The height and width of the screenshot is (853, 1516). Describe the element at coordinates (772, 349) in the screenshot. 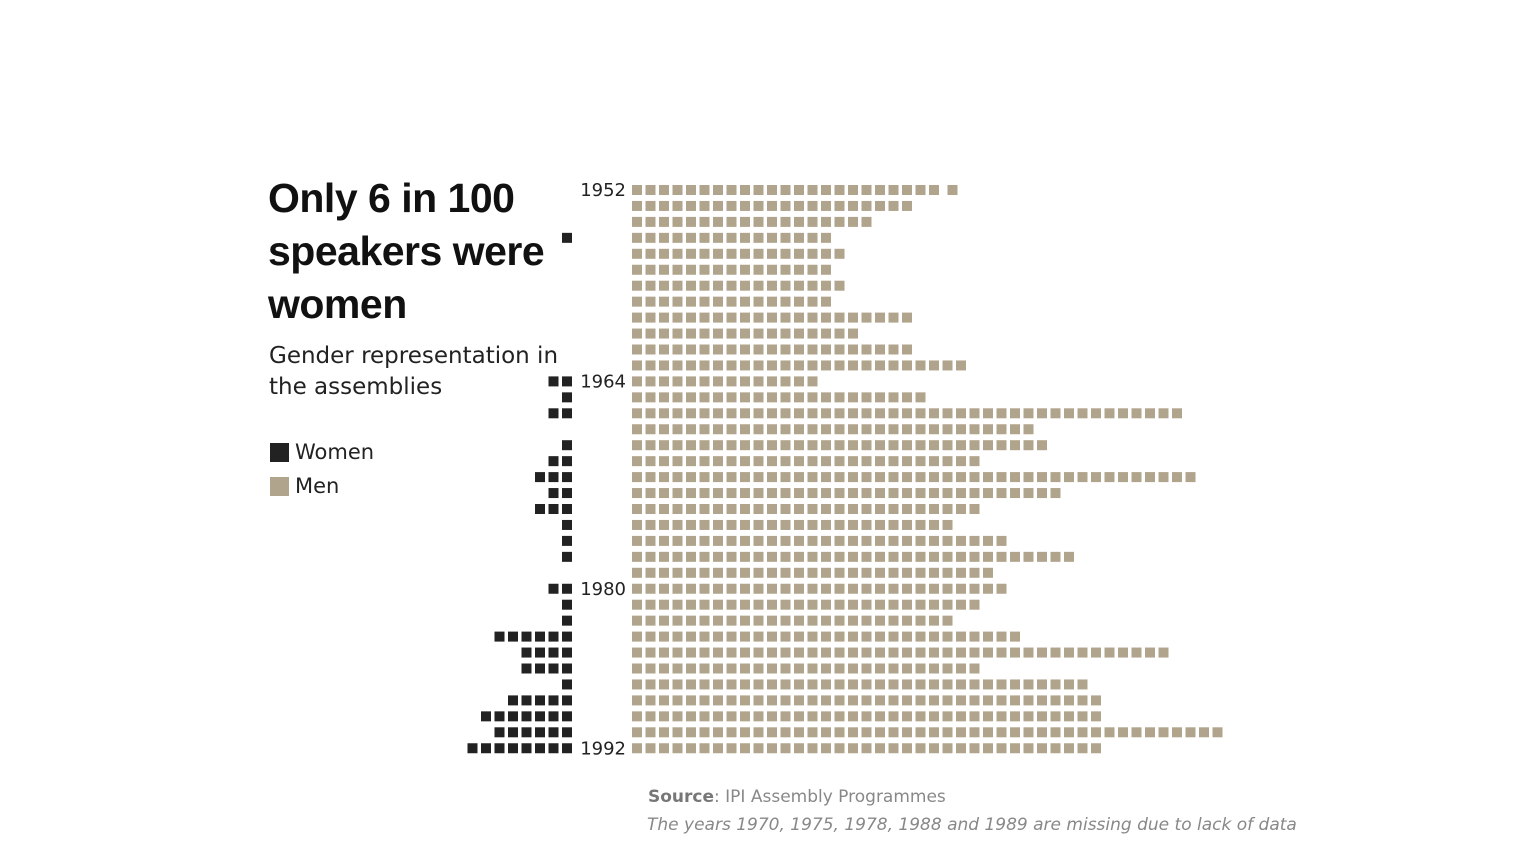

I see `row-1962` at that location.